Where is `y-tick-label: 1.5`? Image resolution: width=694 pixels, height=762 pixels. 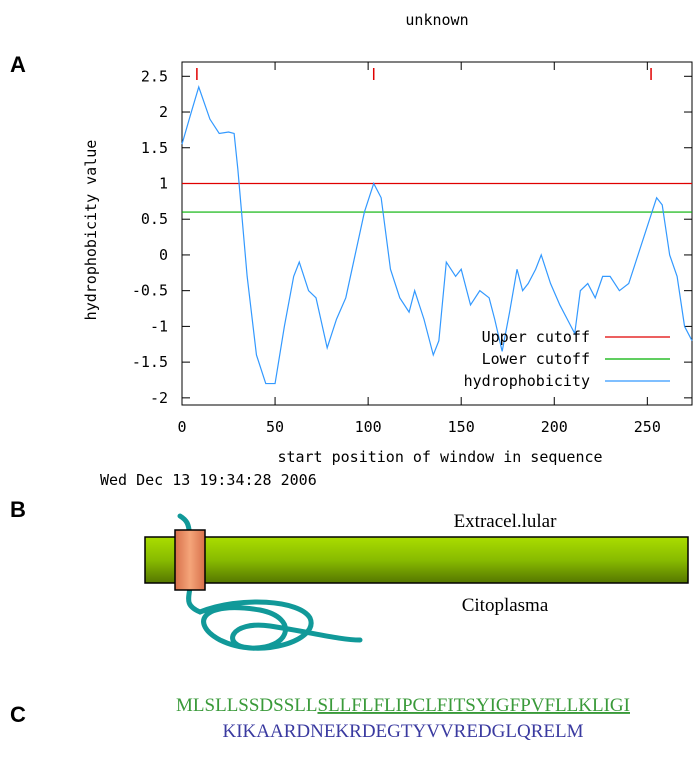
y-tick-label: 1.5 is located at coordinates (154, 148).